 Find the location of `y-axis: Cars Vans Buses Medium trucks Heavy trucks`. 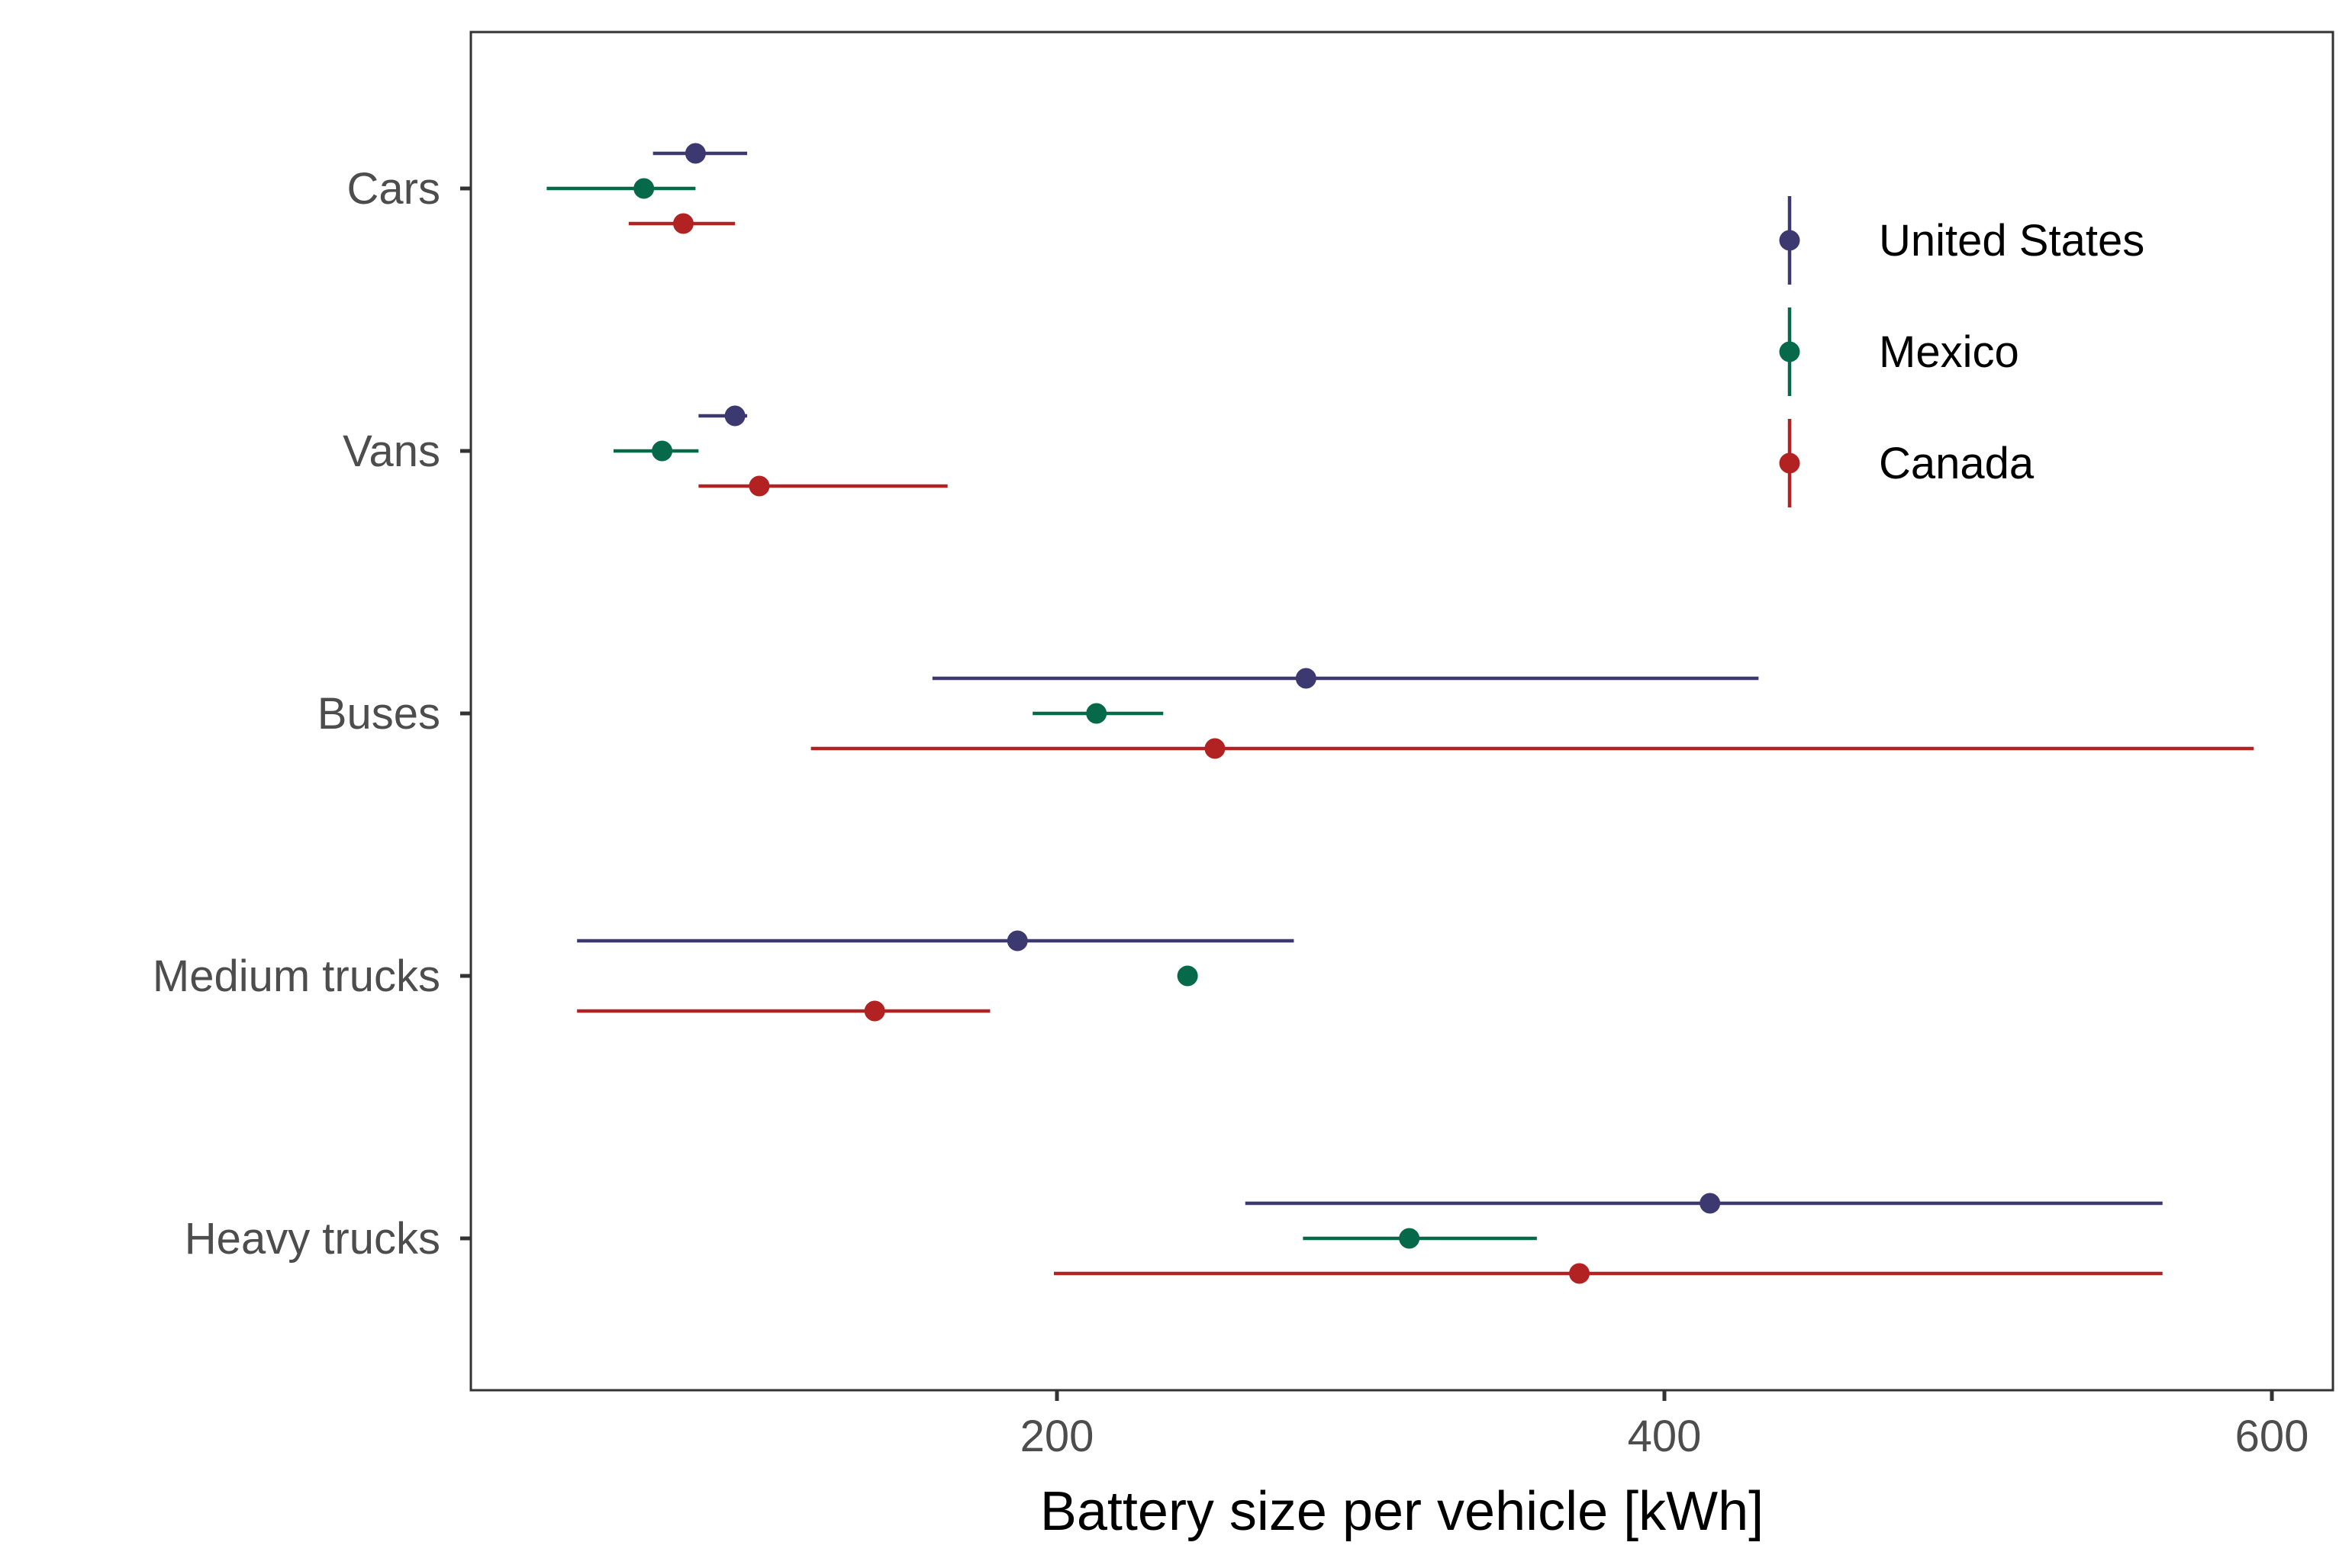

y-axis: Cars Vans Buses Medium trucks Heavy trucks is located at coordinates (312, 714).